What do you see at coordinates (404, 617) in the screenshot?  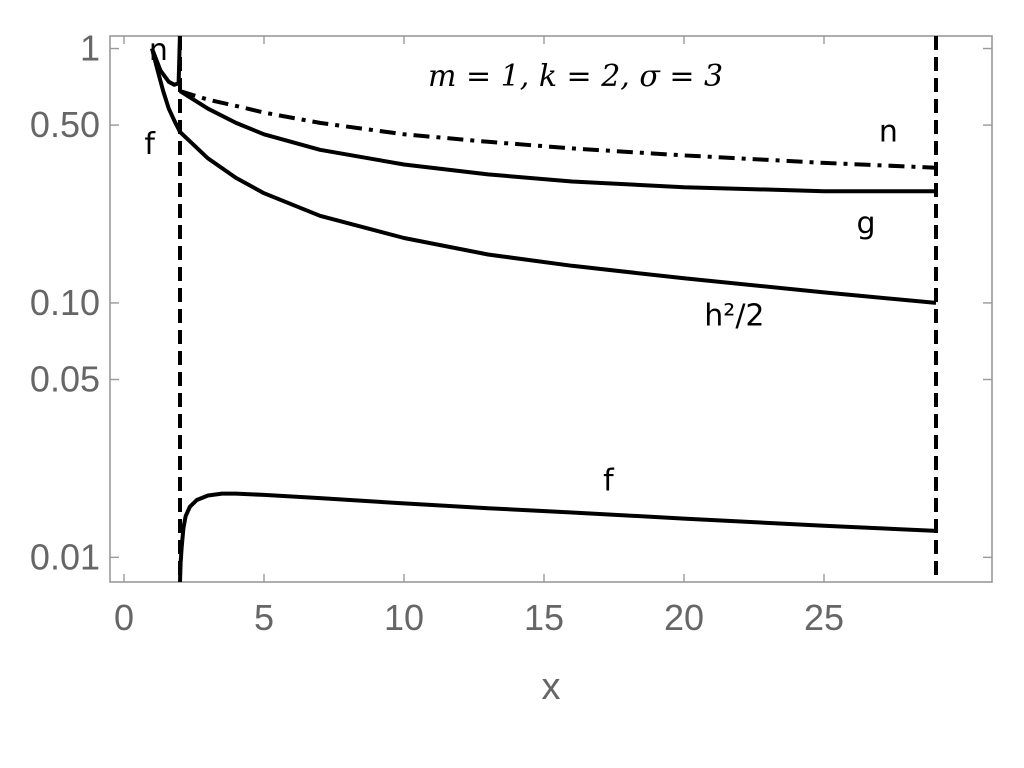 I see `x-tick-label: 10` at bounding box center [404, 617].